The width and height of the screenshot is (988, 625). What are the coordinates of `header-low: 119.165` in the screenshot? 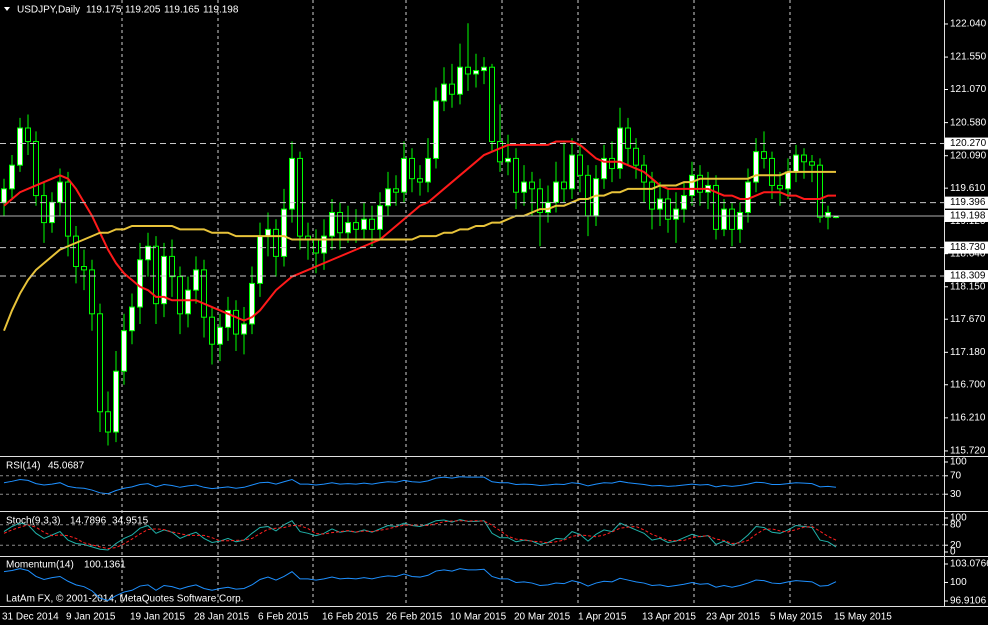 It's located at (182, 10).